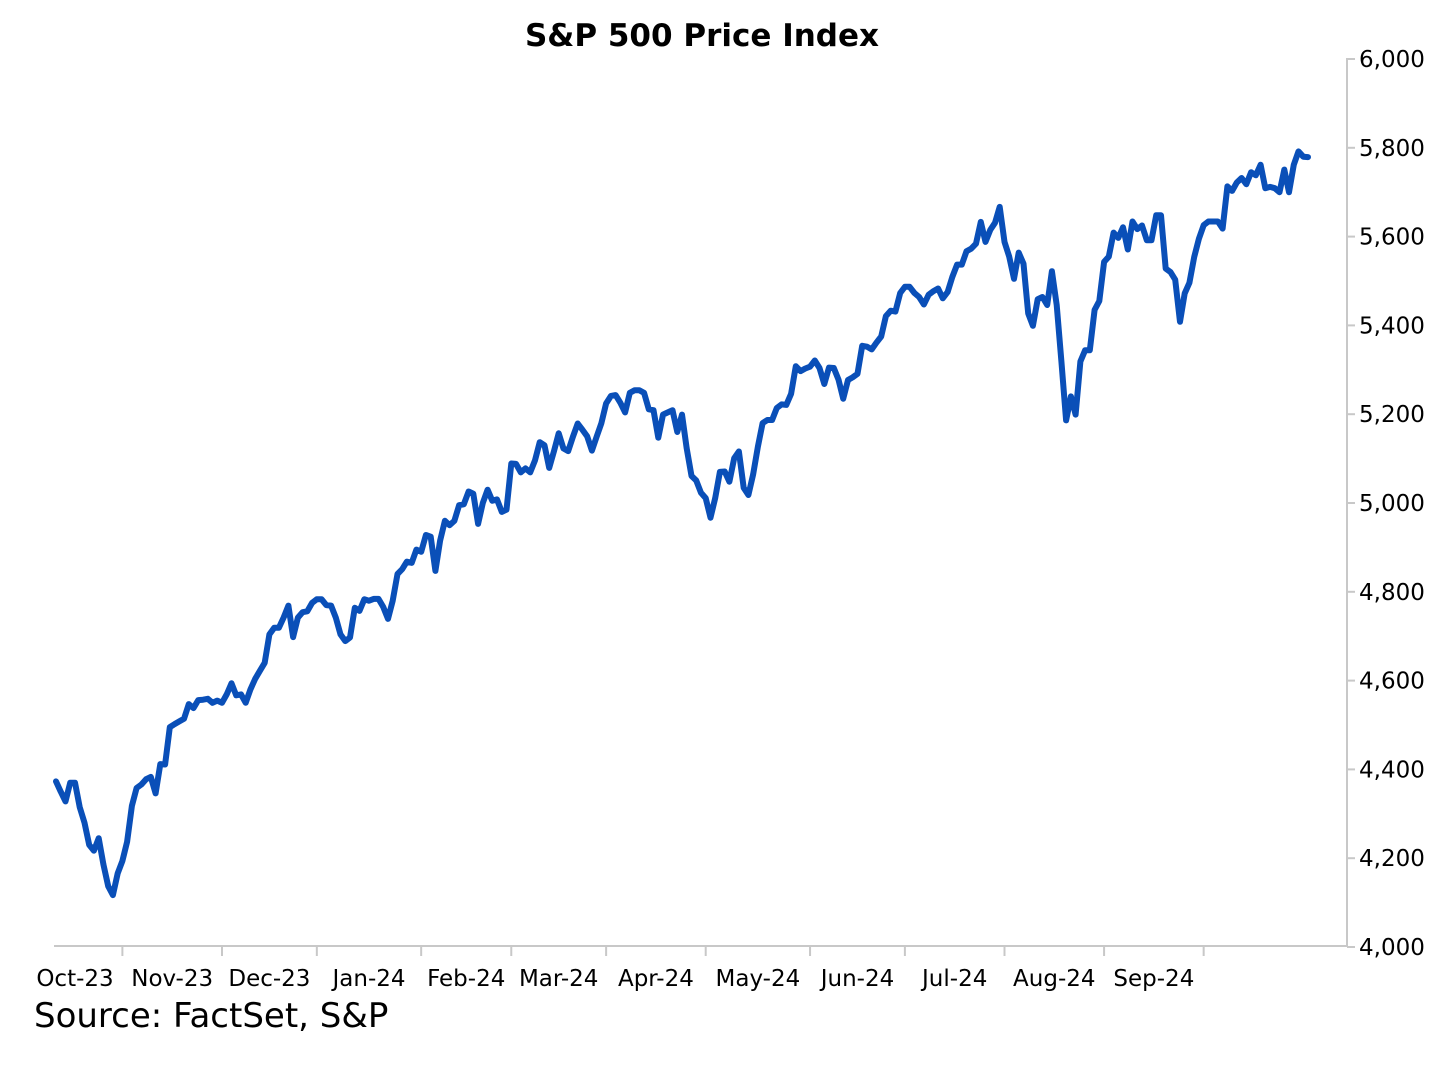 The height and width of the screenshot is (1066, 1430). Describe the element at coordinates (1054, 979) in the screenshot. I see `x-tick-label: Aug-24` at that location.